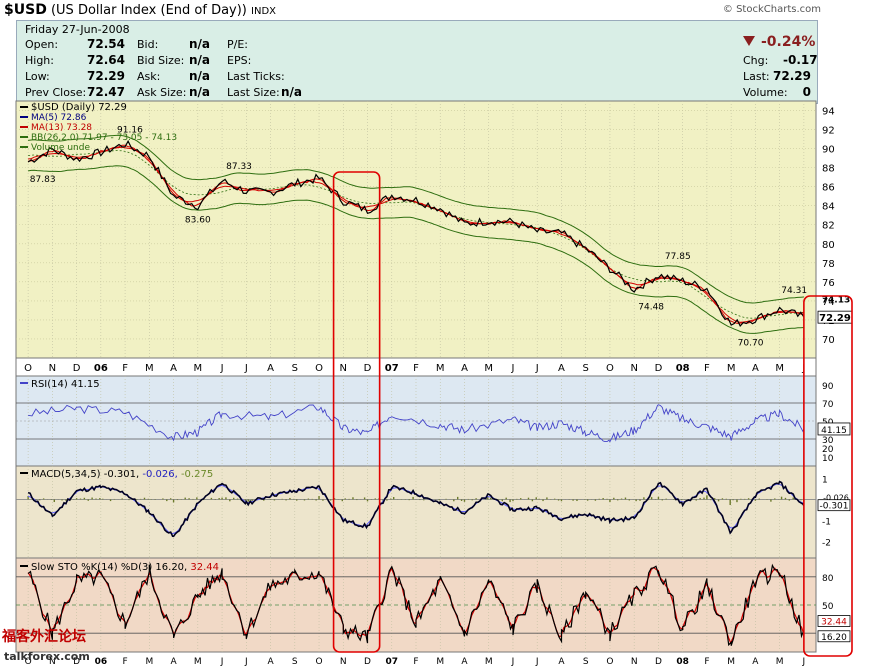 The height and width of the screenshot is (668, 869). I want to click on month-tick-bottom-25: N, so click(634, 662).